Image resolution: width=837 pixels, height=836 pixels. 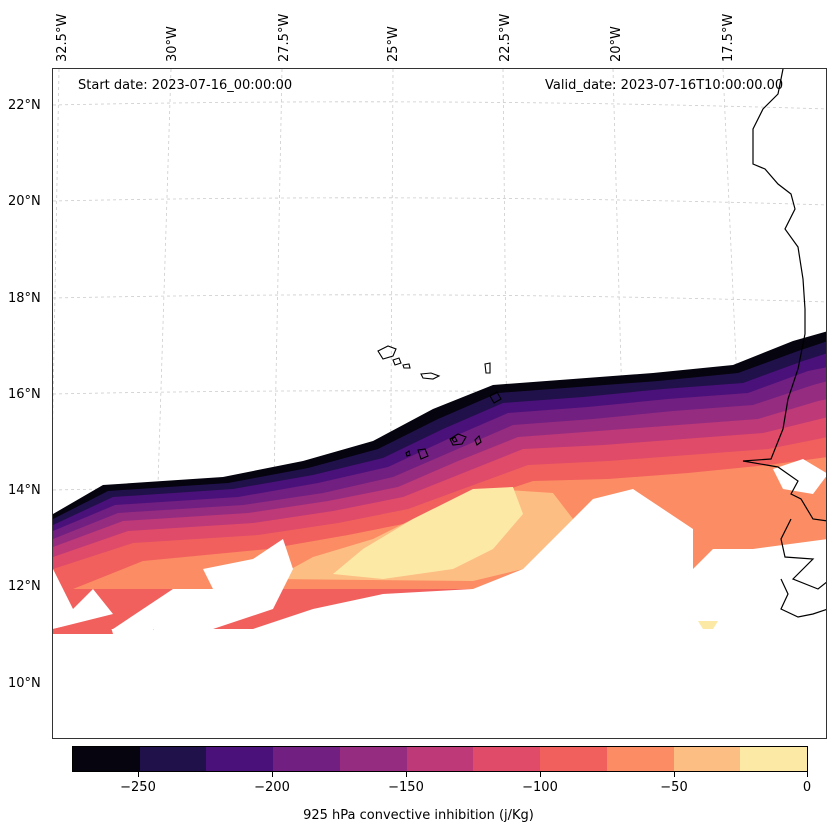 I want to click on start-date-label: Start date: 2023-07-16_00:00:00, so click(x=185, y=85).